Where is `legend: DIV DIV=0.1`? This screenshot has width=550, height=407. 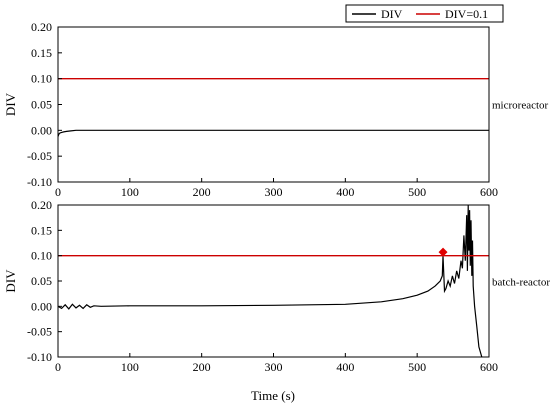 legend: DIV DIV=0.1 is located at coordinates (424, 13).